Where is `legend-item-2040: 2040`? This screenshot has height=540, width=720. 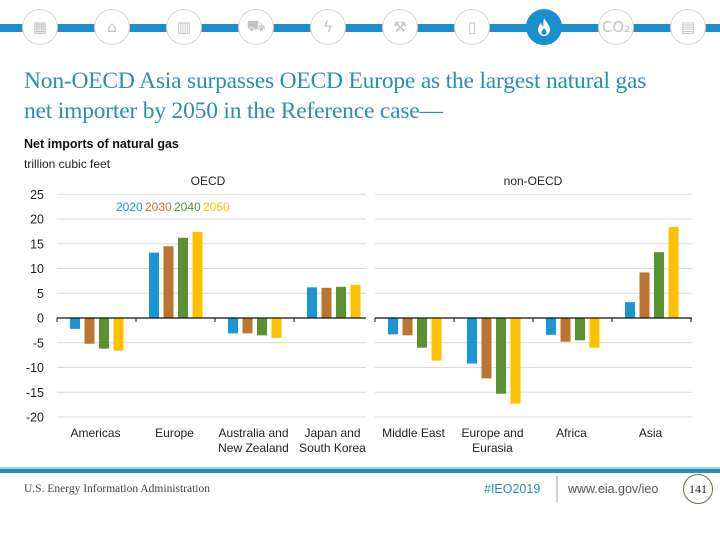 legend-item-2040: 2040 is located at coordinates (187, 207).